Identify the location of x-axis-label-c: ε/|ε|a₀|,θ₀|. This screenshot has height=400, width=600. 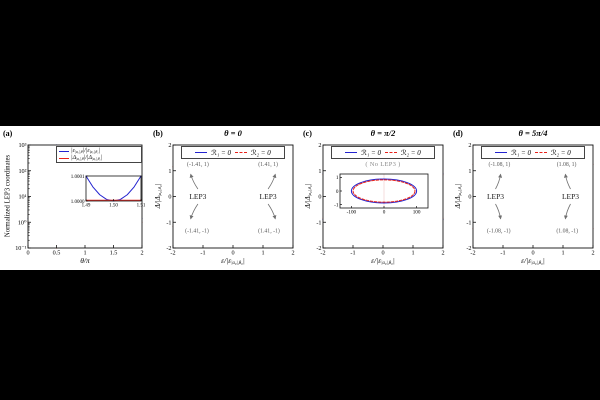
(383, 261).